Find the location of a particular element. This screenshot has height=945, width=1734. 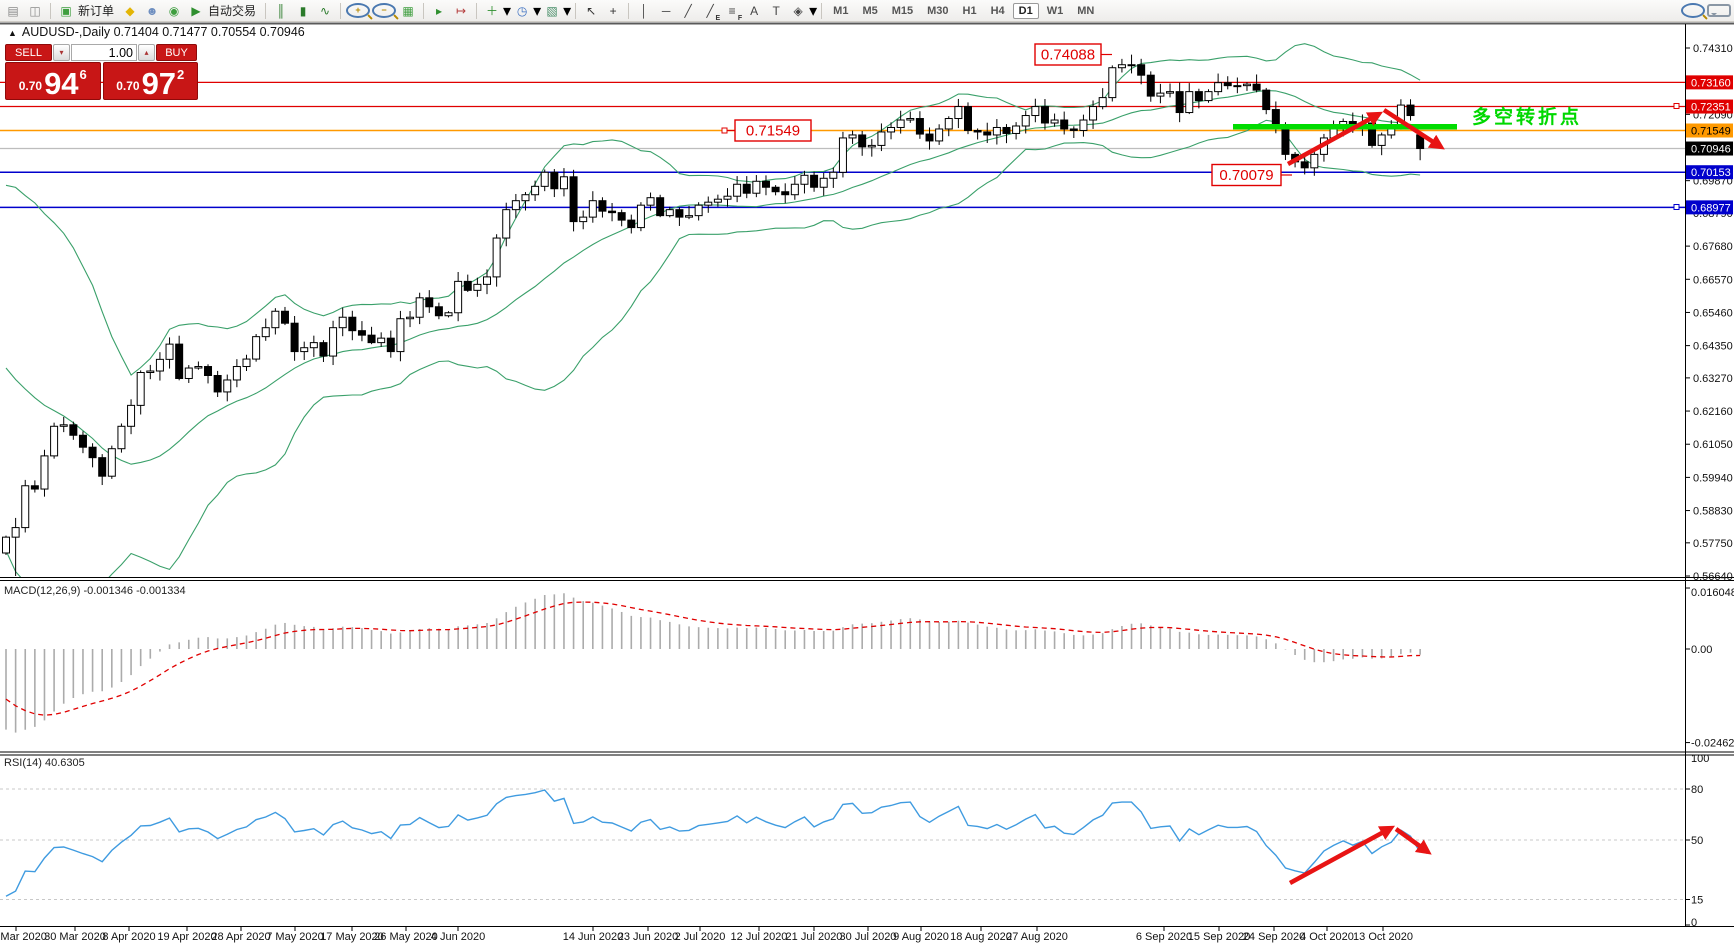

hline-tool: ─ is located at coordinates (666, 10).